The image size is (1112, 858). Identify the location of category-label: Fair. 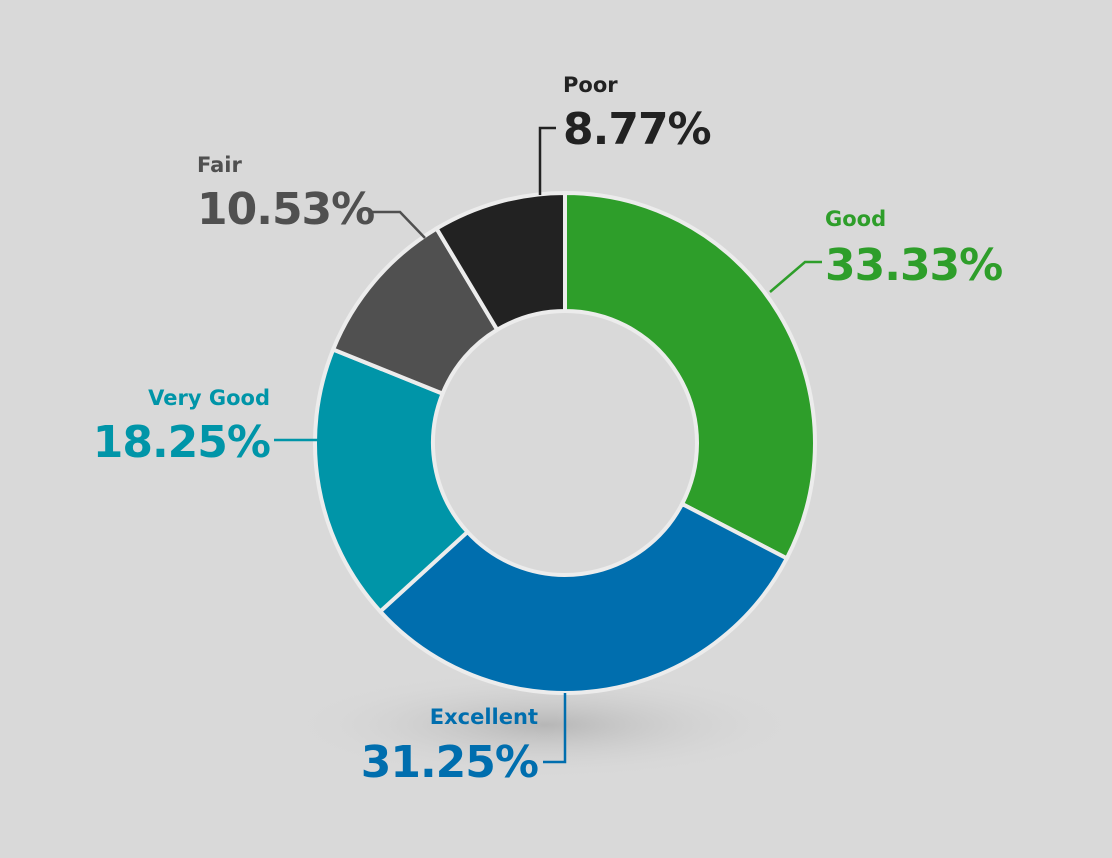
(219, 165).